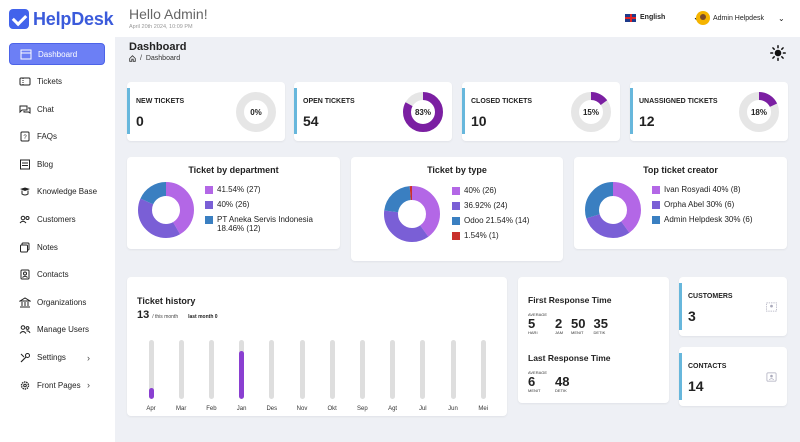 The height and width of the screenshot is (442, 800). I want to click on sidebar-item-label: Customers, so click(56, 220).